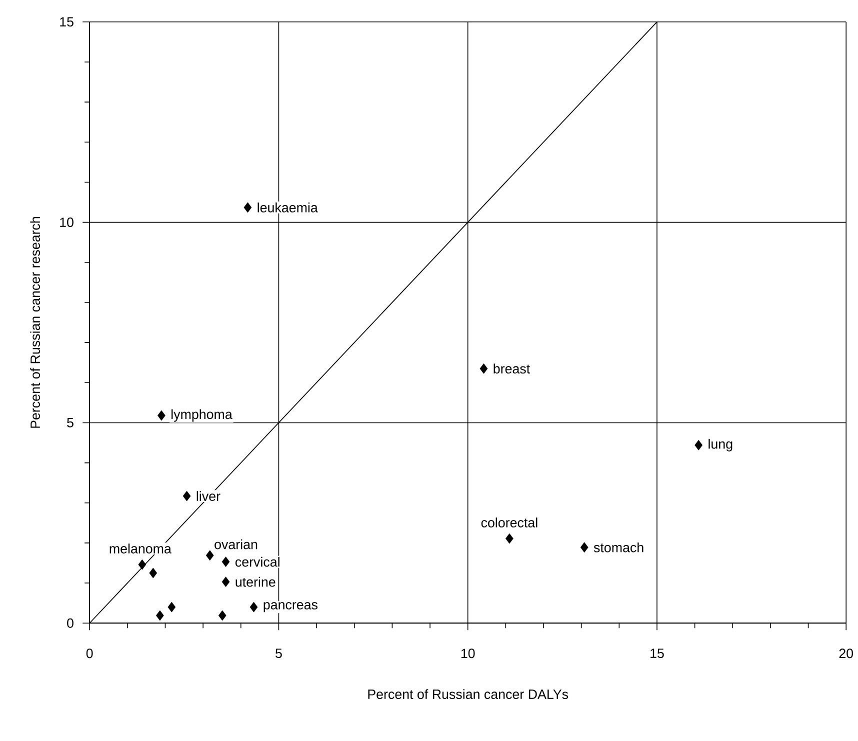 Image resolution: width=858 pixels, height=741 pixels. What do you see at coordinates (279, 653) in the screenshot?
I see `x-tick-label: 5` at bounding box center [279, 653].